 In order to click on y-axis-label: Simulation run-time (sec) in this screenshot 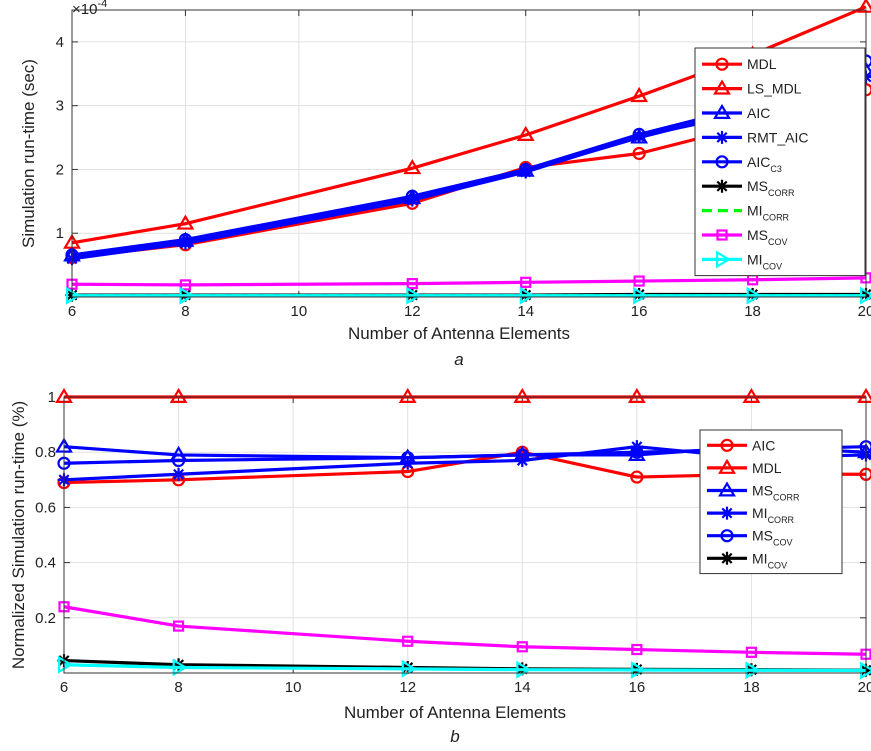, I will do `click(28, 153)`.